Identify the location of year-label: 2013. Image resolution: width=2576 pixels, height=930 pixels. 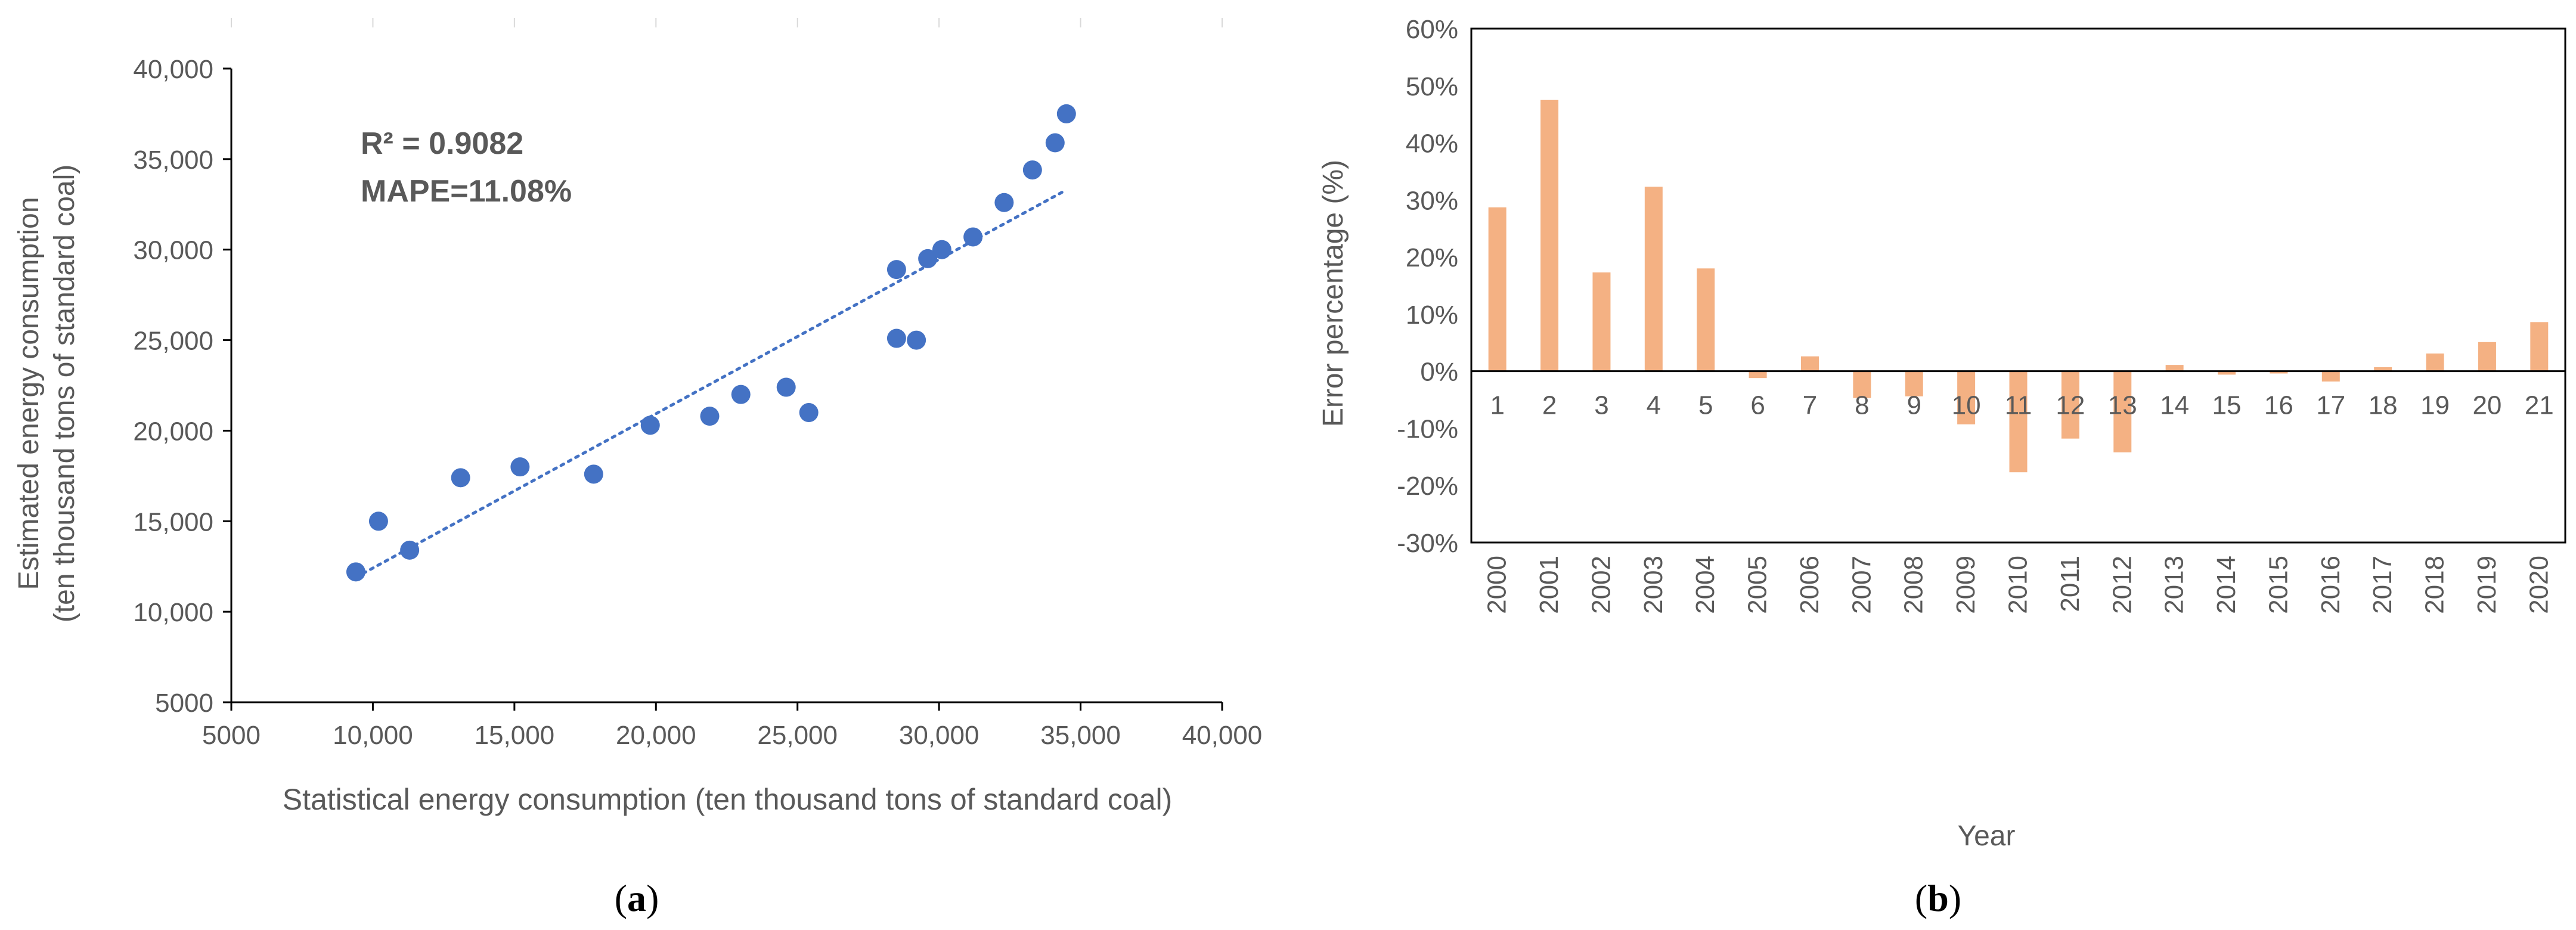
(2174, 585).